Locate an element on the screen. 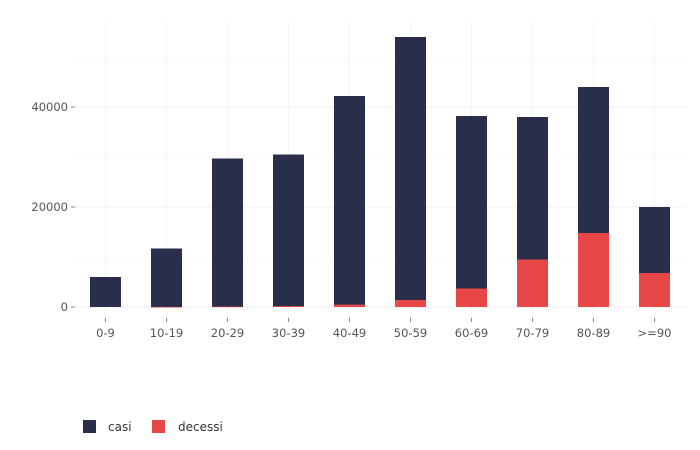  x-tick-label: 0-9 is located at coordinates (105, 333).